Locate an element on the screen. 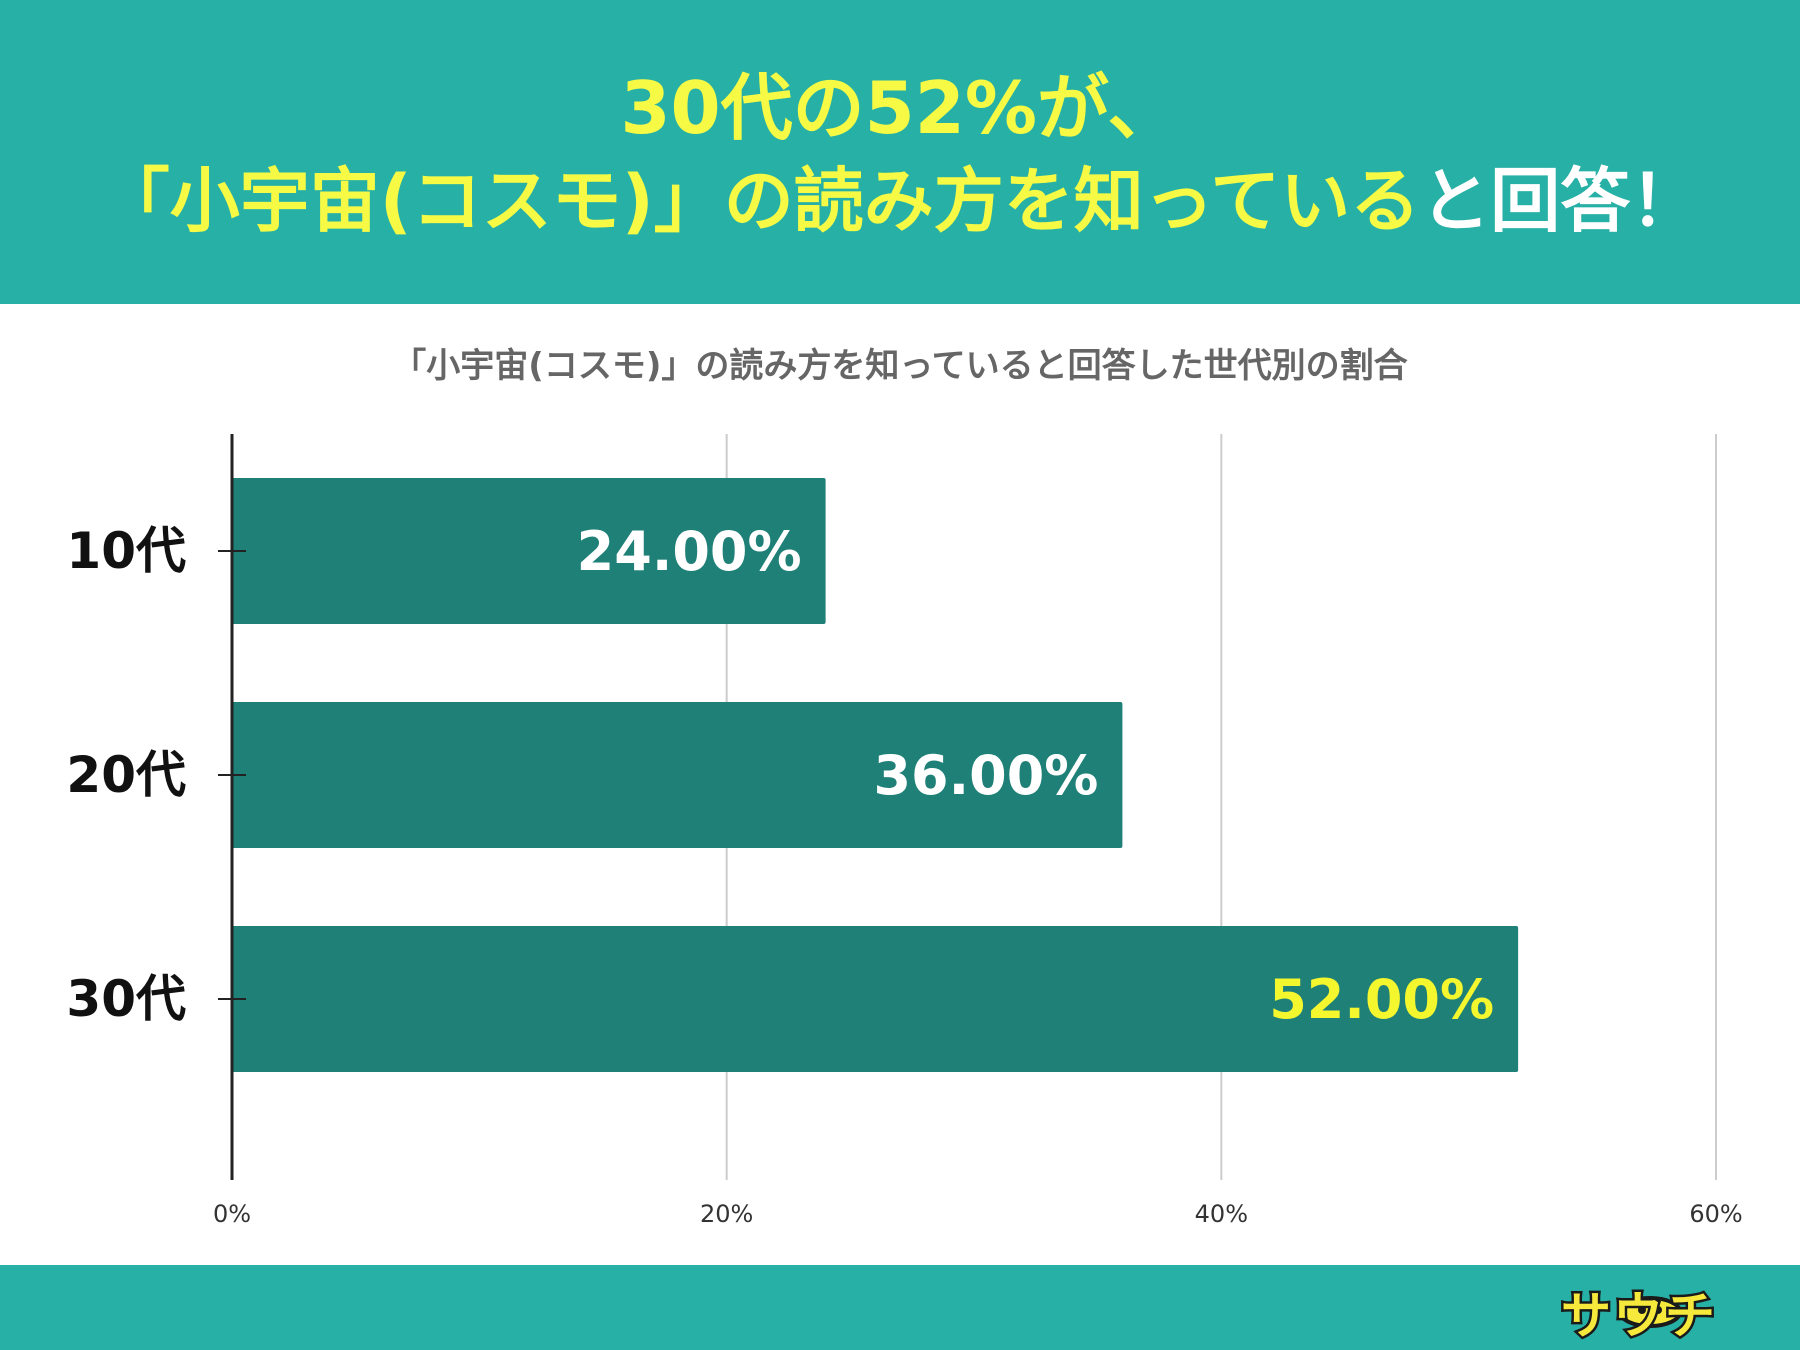  x-tick-label: 0% is located at coordinates (232, 1214).